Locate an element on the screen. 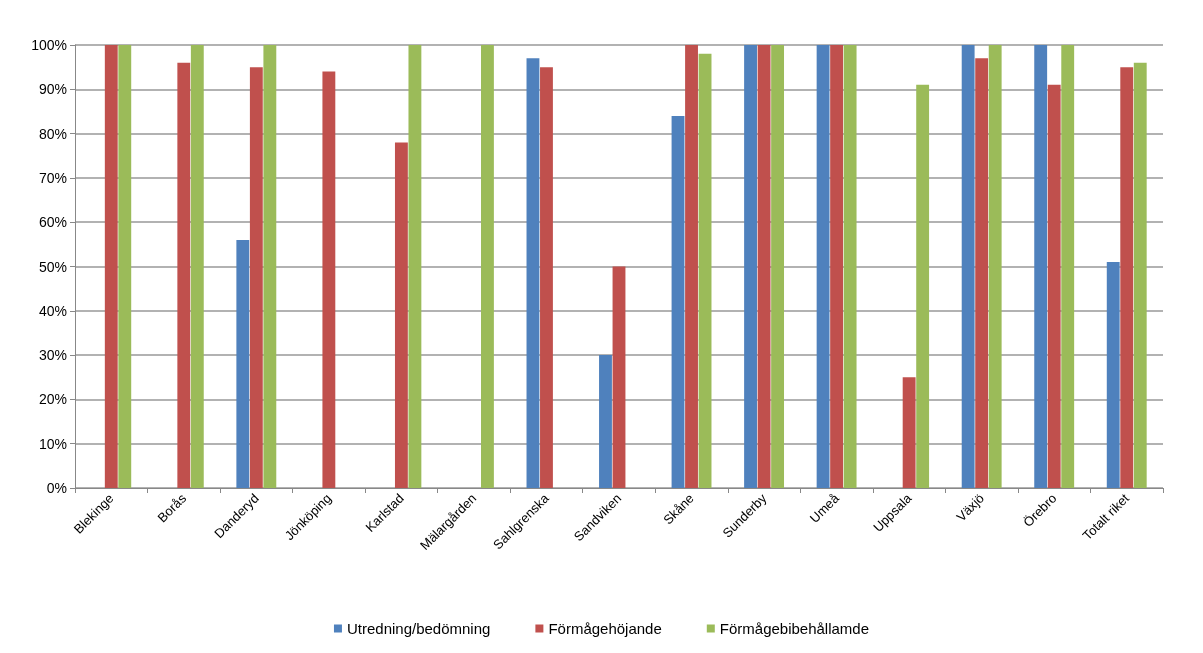 The image size is (1203, 653). y-tick-label: 60% is located at coordinates (52, 222).